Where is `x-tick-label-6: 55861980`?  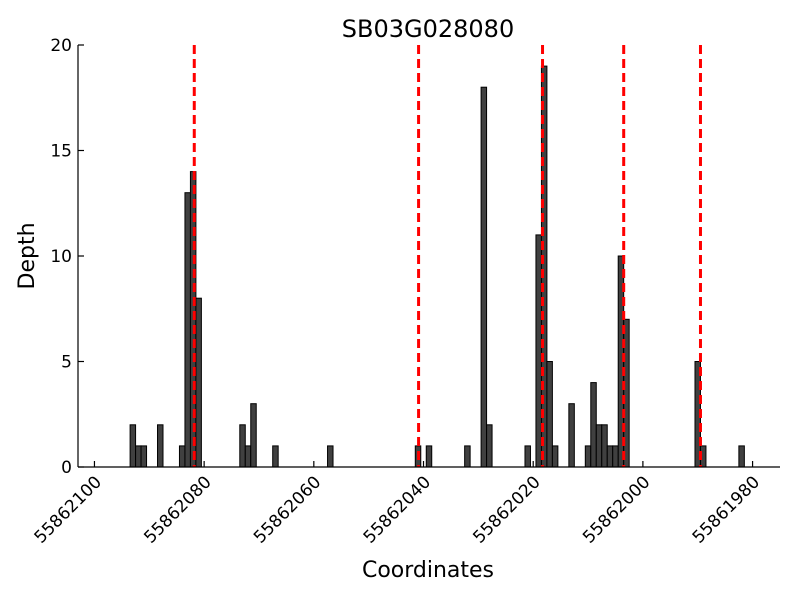
x-tick-label-6: 55861980 is located at coordinates (726, 509).